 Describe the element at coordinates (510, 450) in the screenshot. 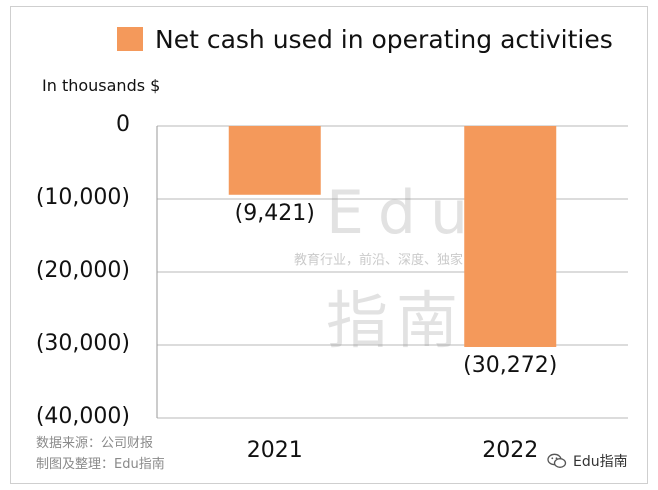

I see `x-tick-label: 2022` at that location.